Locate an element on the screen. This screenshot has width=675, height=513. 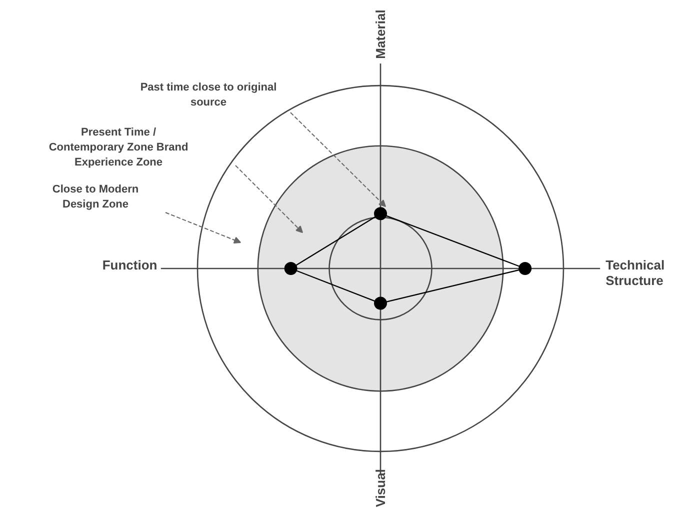
text: Present Time / Contemporary Zone Brand Experience Zone is located at coordinates (118, 147).